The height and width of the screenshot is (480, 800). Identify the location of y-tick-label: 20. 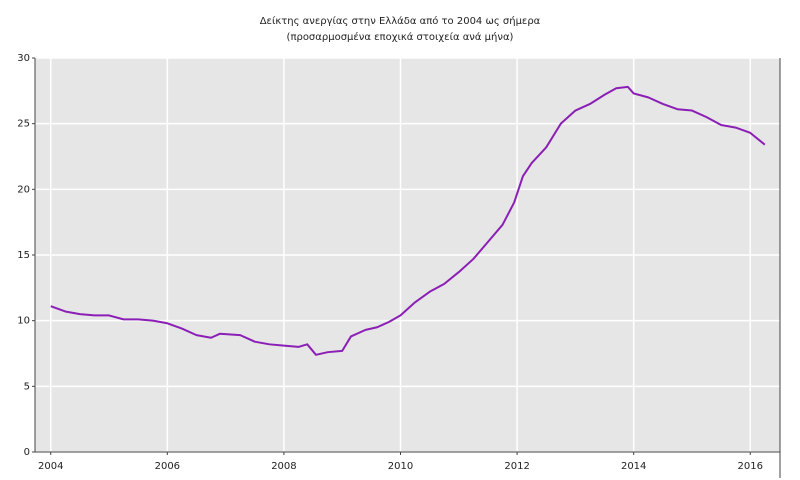
(23, 189).